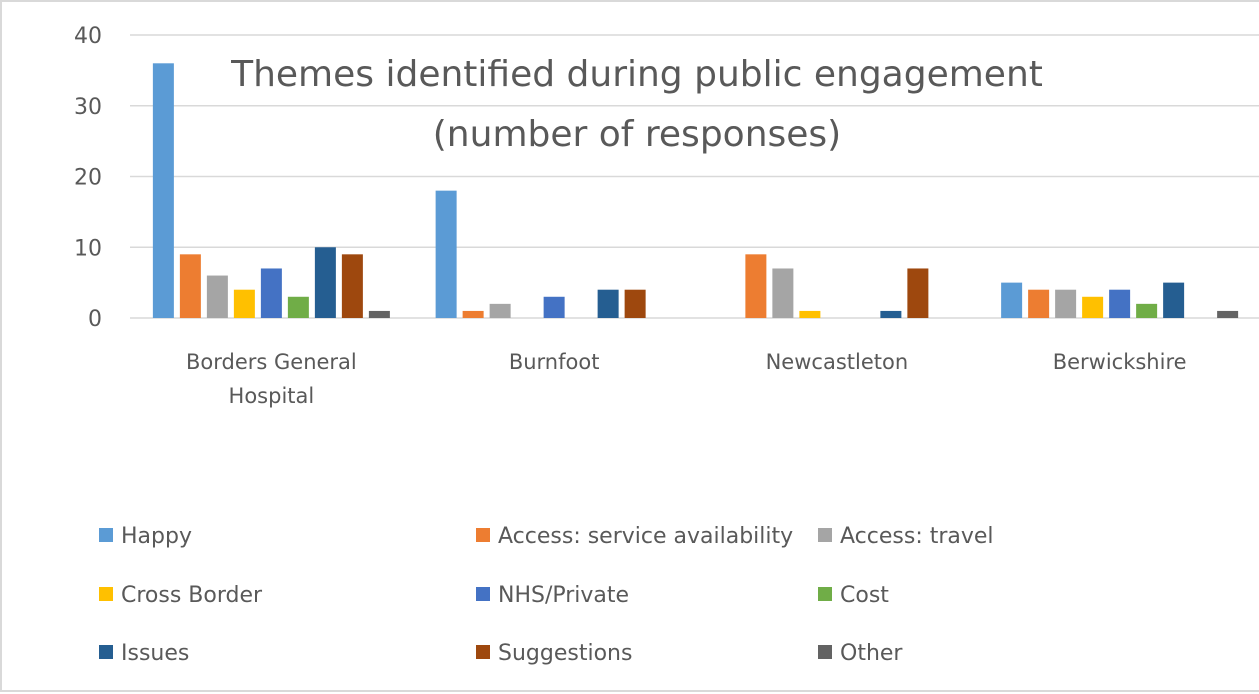  Describe the element at coordinates (192, 595) in the screenshot. I see `legend-label: Cross Border` at that location.